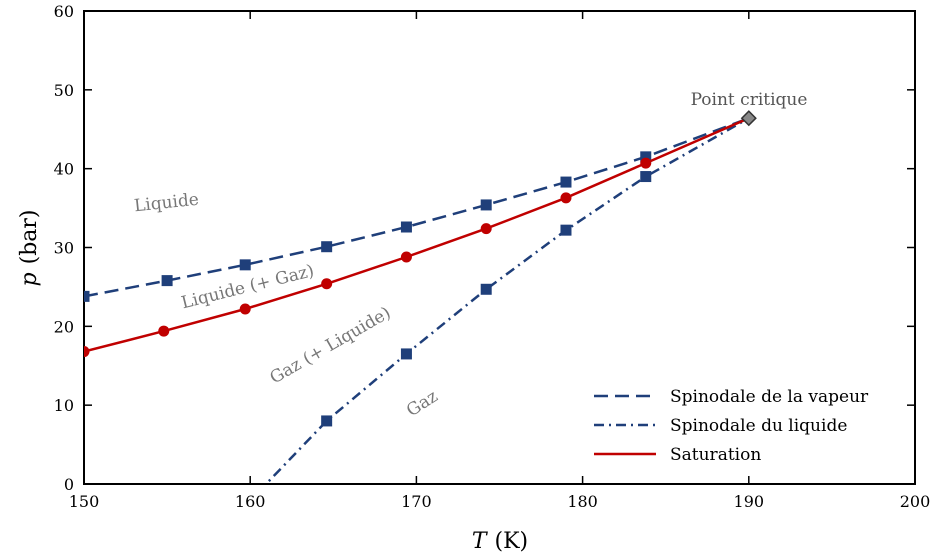 The width and height of the screenshot is (933, 556). Describe the element at coordinates (416, 501) in the screenshot. I see `x-tick-label: 170` at that location.